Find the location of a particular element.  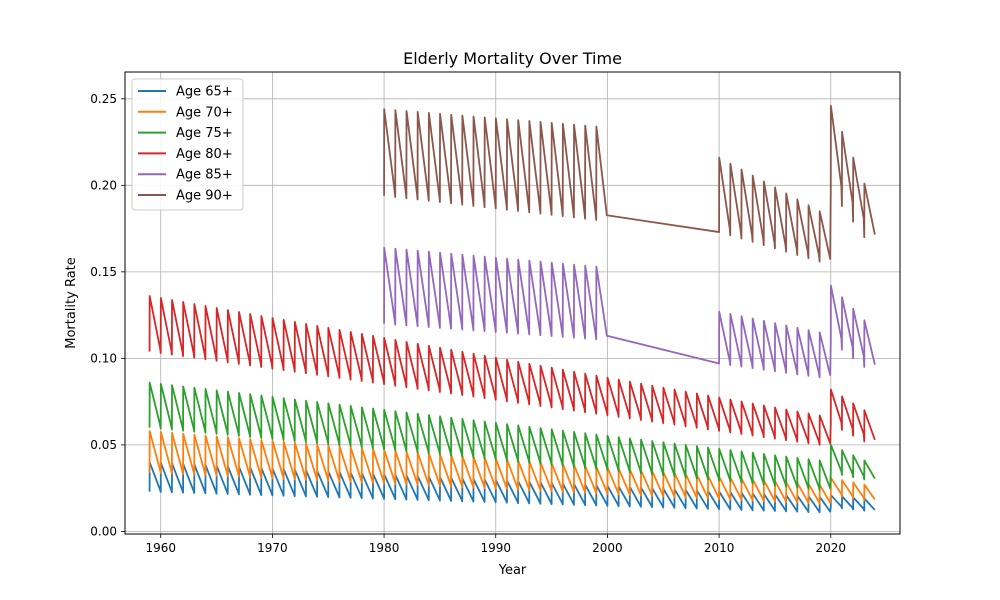

x-axis: 1960 1970 1980 1990 2000 2010 2020 is located at coordinates (495, 544).